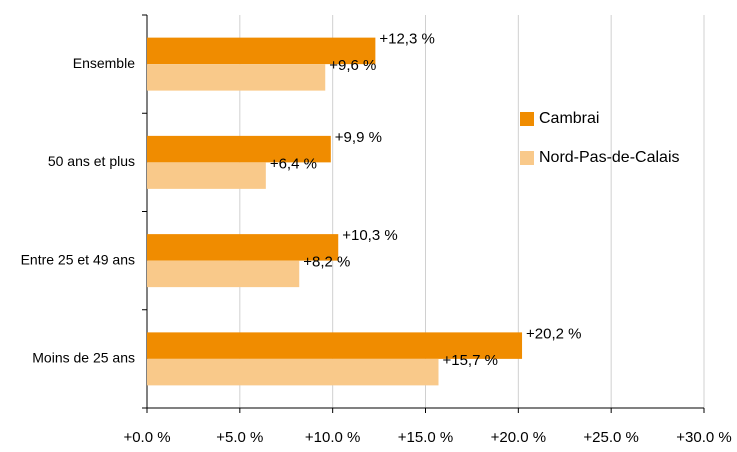 Image resolution: width=737 pixels, height=452 pixels. I want to click on x-tick-label: +25.0 %, so click(610, 437).